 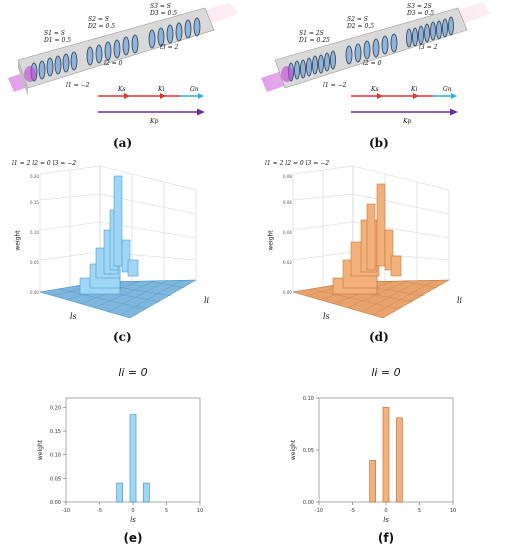 What do you see at coordinates (54, 33) in the screenshot?
I see `seg1-s-label: S1 = S` at bounding box center [54, 33].